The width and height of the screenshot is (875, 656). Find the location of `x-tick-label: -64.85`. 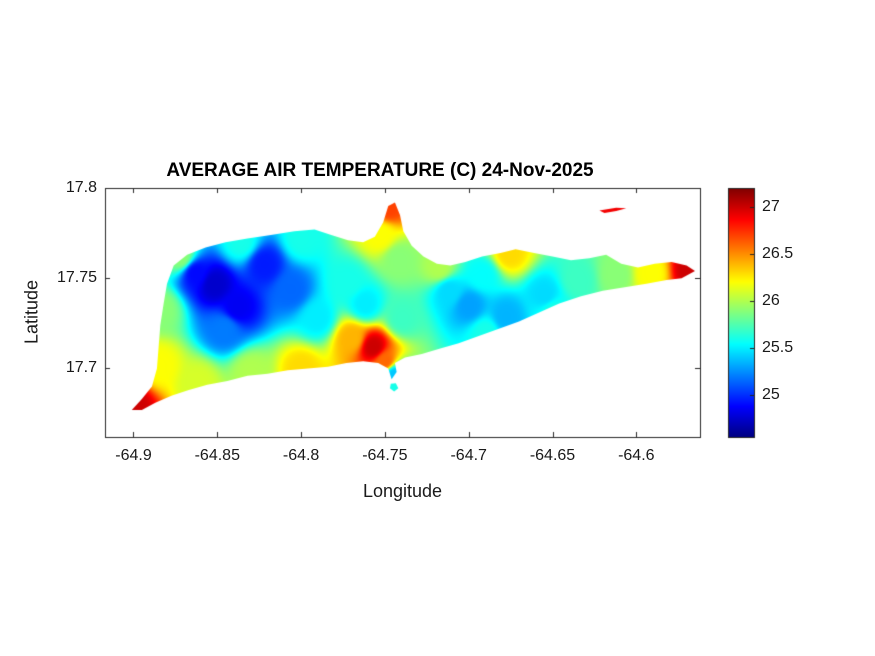

x-tick-label: -64.85 is located at coordinates (217, 455).